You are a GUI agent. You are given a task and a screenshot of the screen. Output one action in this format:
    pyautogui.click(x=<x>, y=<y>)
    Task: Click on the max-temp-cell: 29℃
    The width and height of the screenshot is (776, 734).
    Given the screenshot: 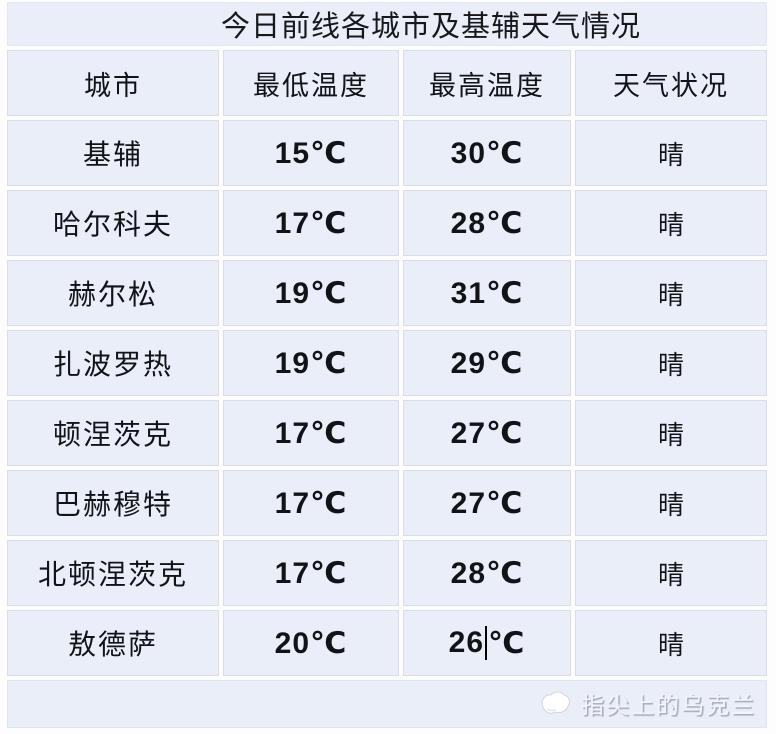 What is the action you would take?
    pyautogui.click(x=487, y=363)
    